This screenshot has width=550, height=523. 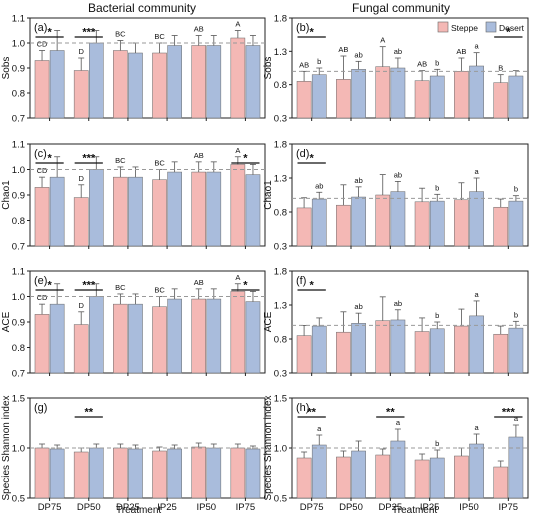 I want to click on panel-label: (d), so click(x=302, y=154).